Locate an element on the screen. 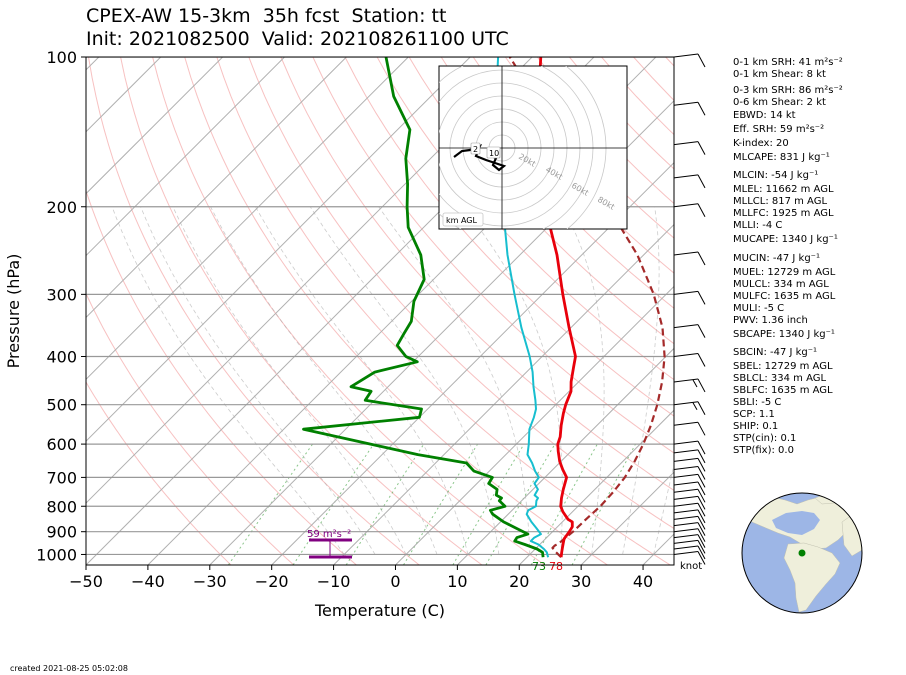 This screenshot has width=906, height=675. y-tick-label: 700 is located at coordinates (61, 477).